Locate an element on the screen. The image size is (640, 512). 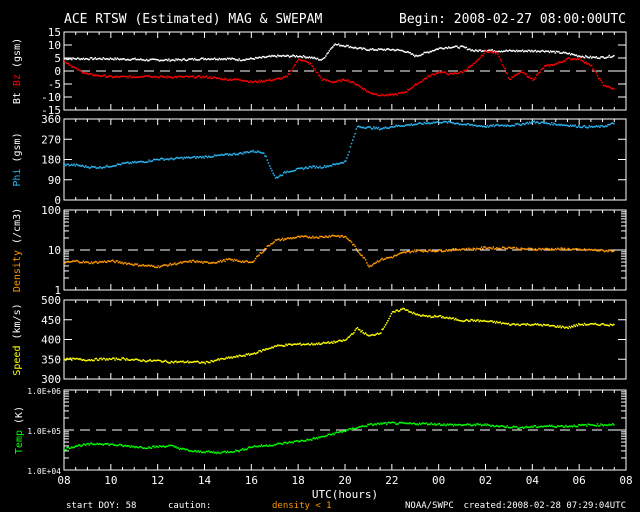
x-tick-label: 04 is located at coordinates (533, 480).